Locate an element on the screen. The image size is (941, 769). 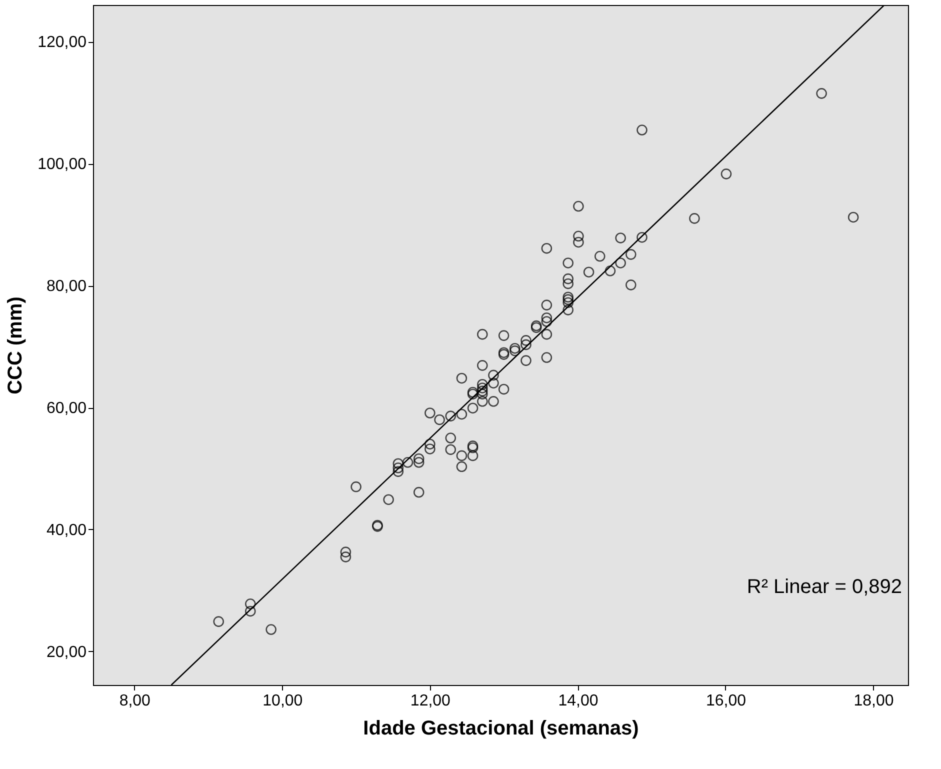
x-axis-title: Idade Gestacional (semanas) is located at coordinates (501, 729).